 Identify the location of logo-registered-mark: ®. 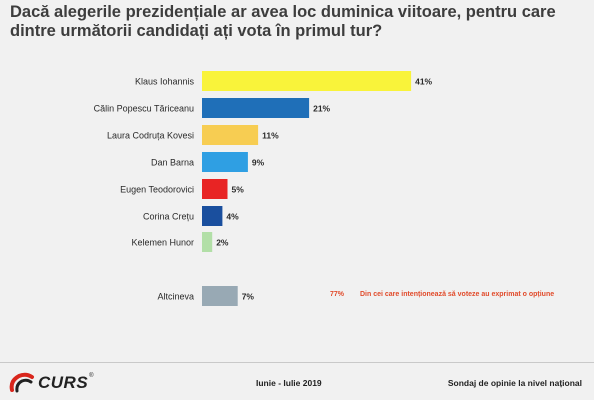
(91, 376).